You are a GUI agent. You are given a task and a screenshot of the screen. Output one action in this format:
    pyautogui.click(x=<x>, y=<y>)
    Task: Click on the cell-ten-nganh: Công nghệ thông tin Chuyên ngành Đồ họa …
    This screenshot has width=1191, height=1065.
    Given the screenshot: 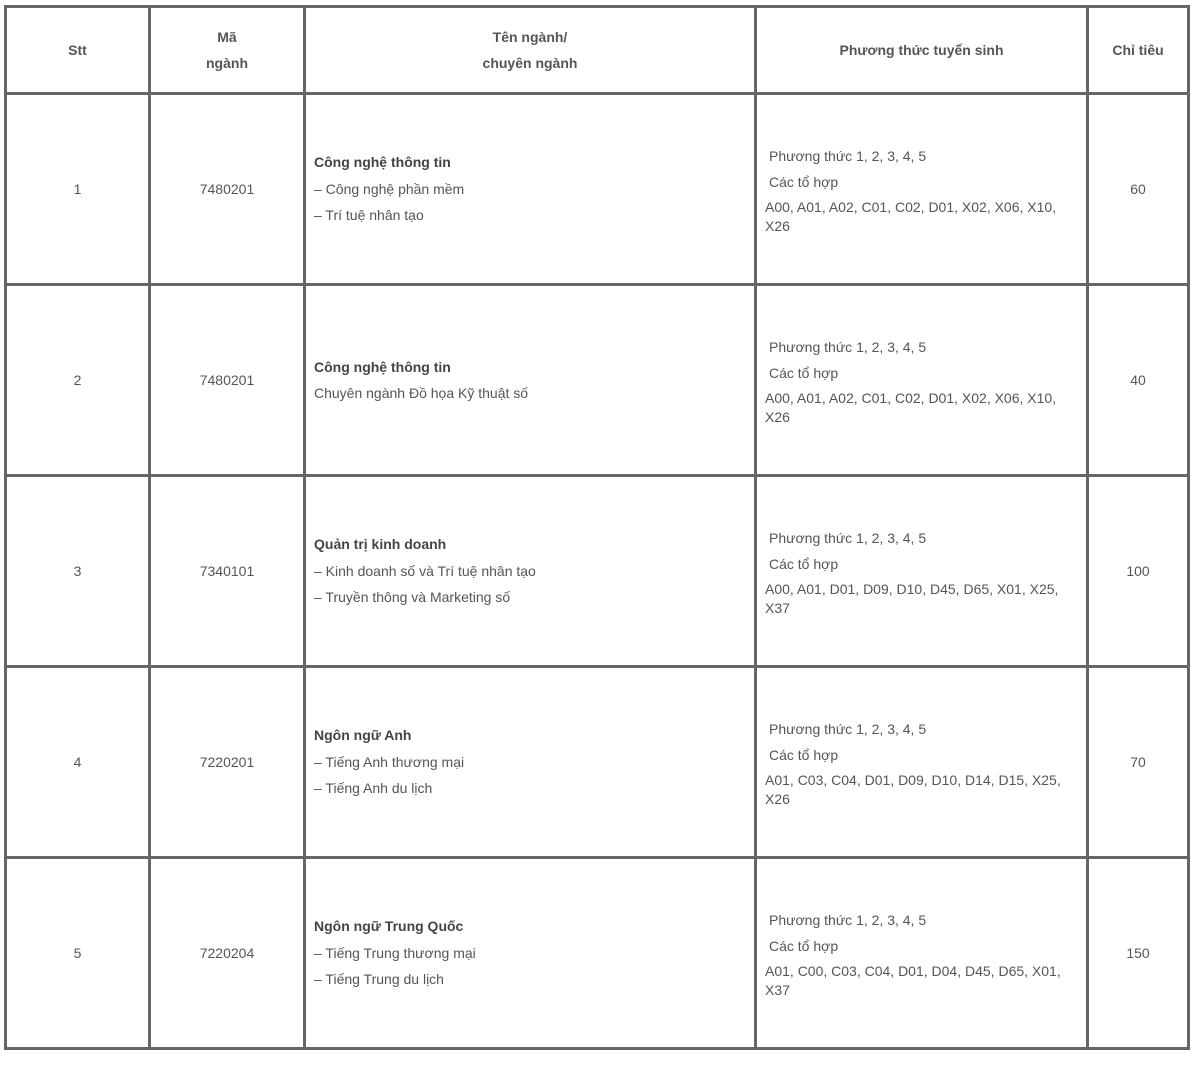 What is the action you would take?
    pyautogui.click(x=530, y=380)
    